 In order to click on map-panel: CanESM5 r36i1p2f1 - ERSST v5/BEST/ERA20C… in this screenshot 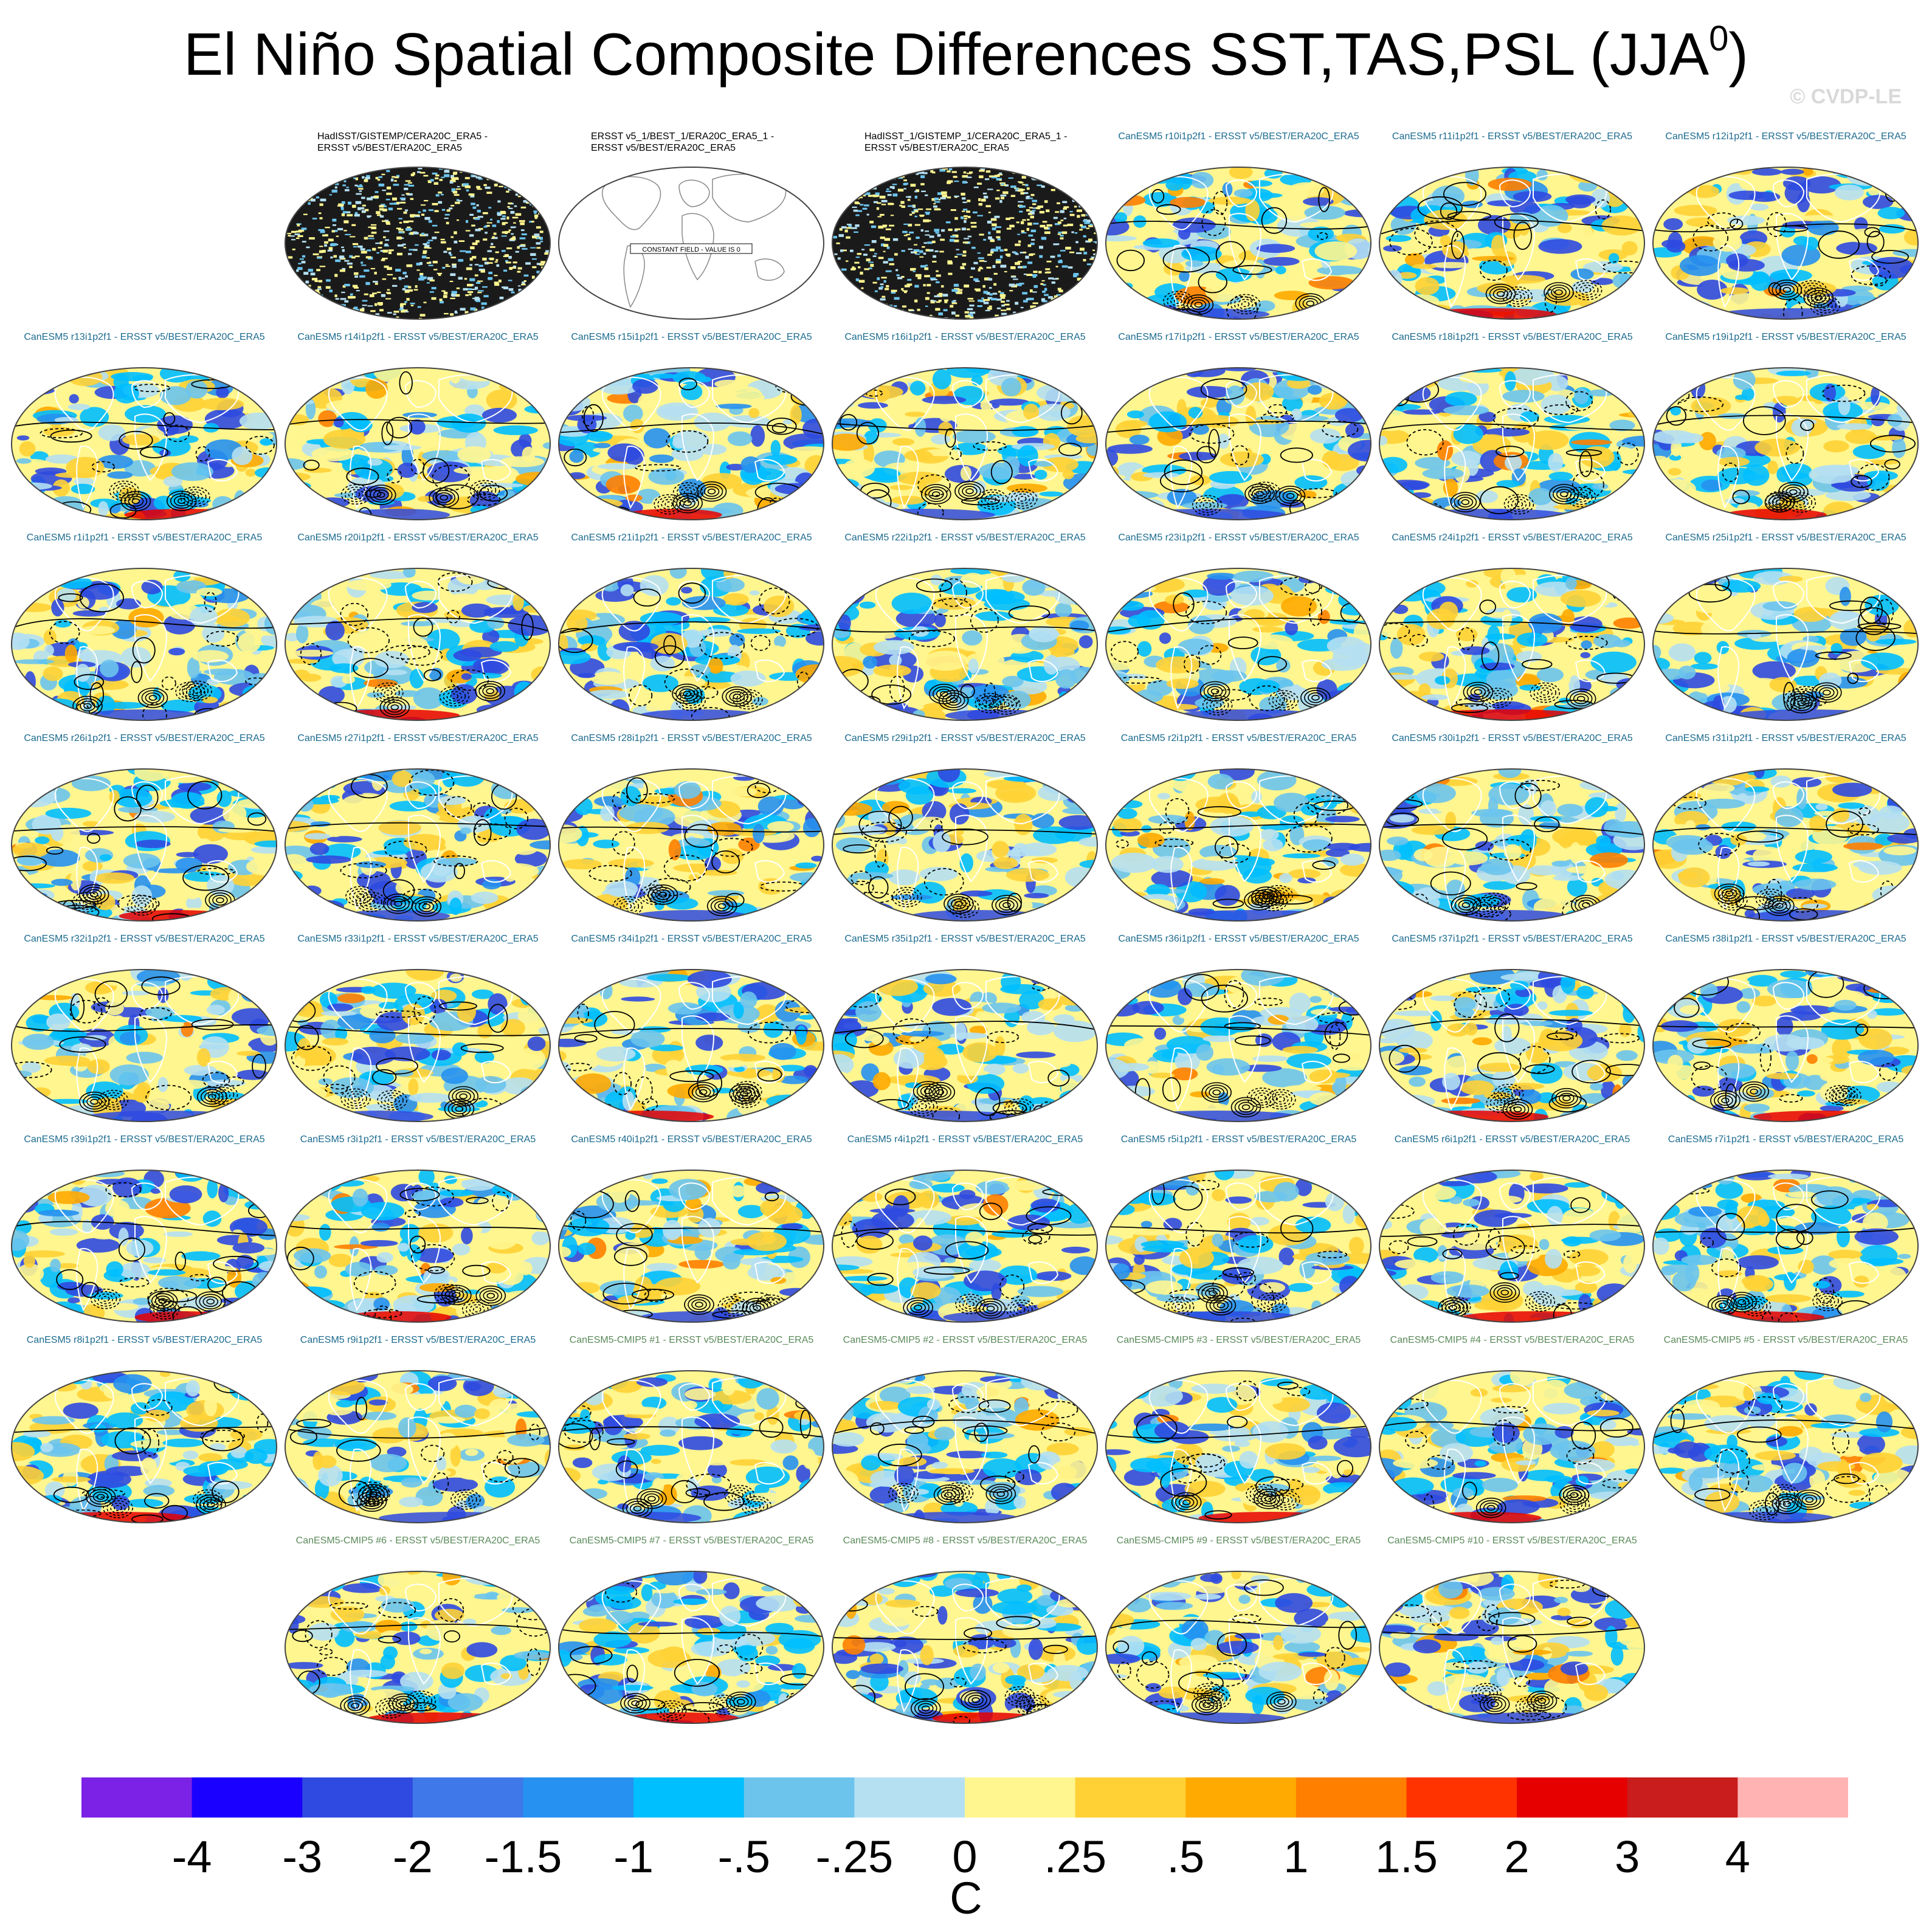, I will do `click(1239, 1033)`.